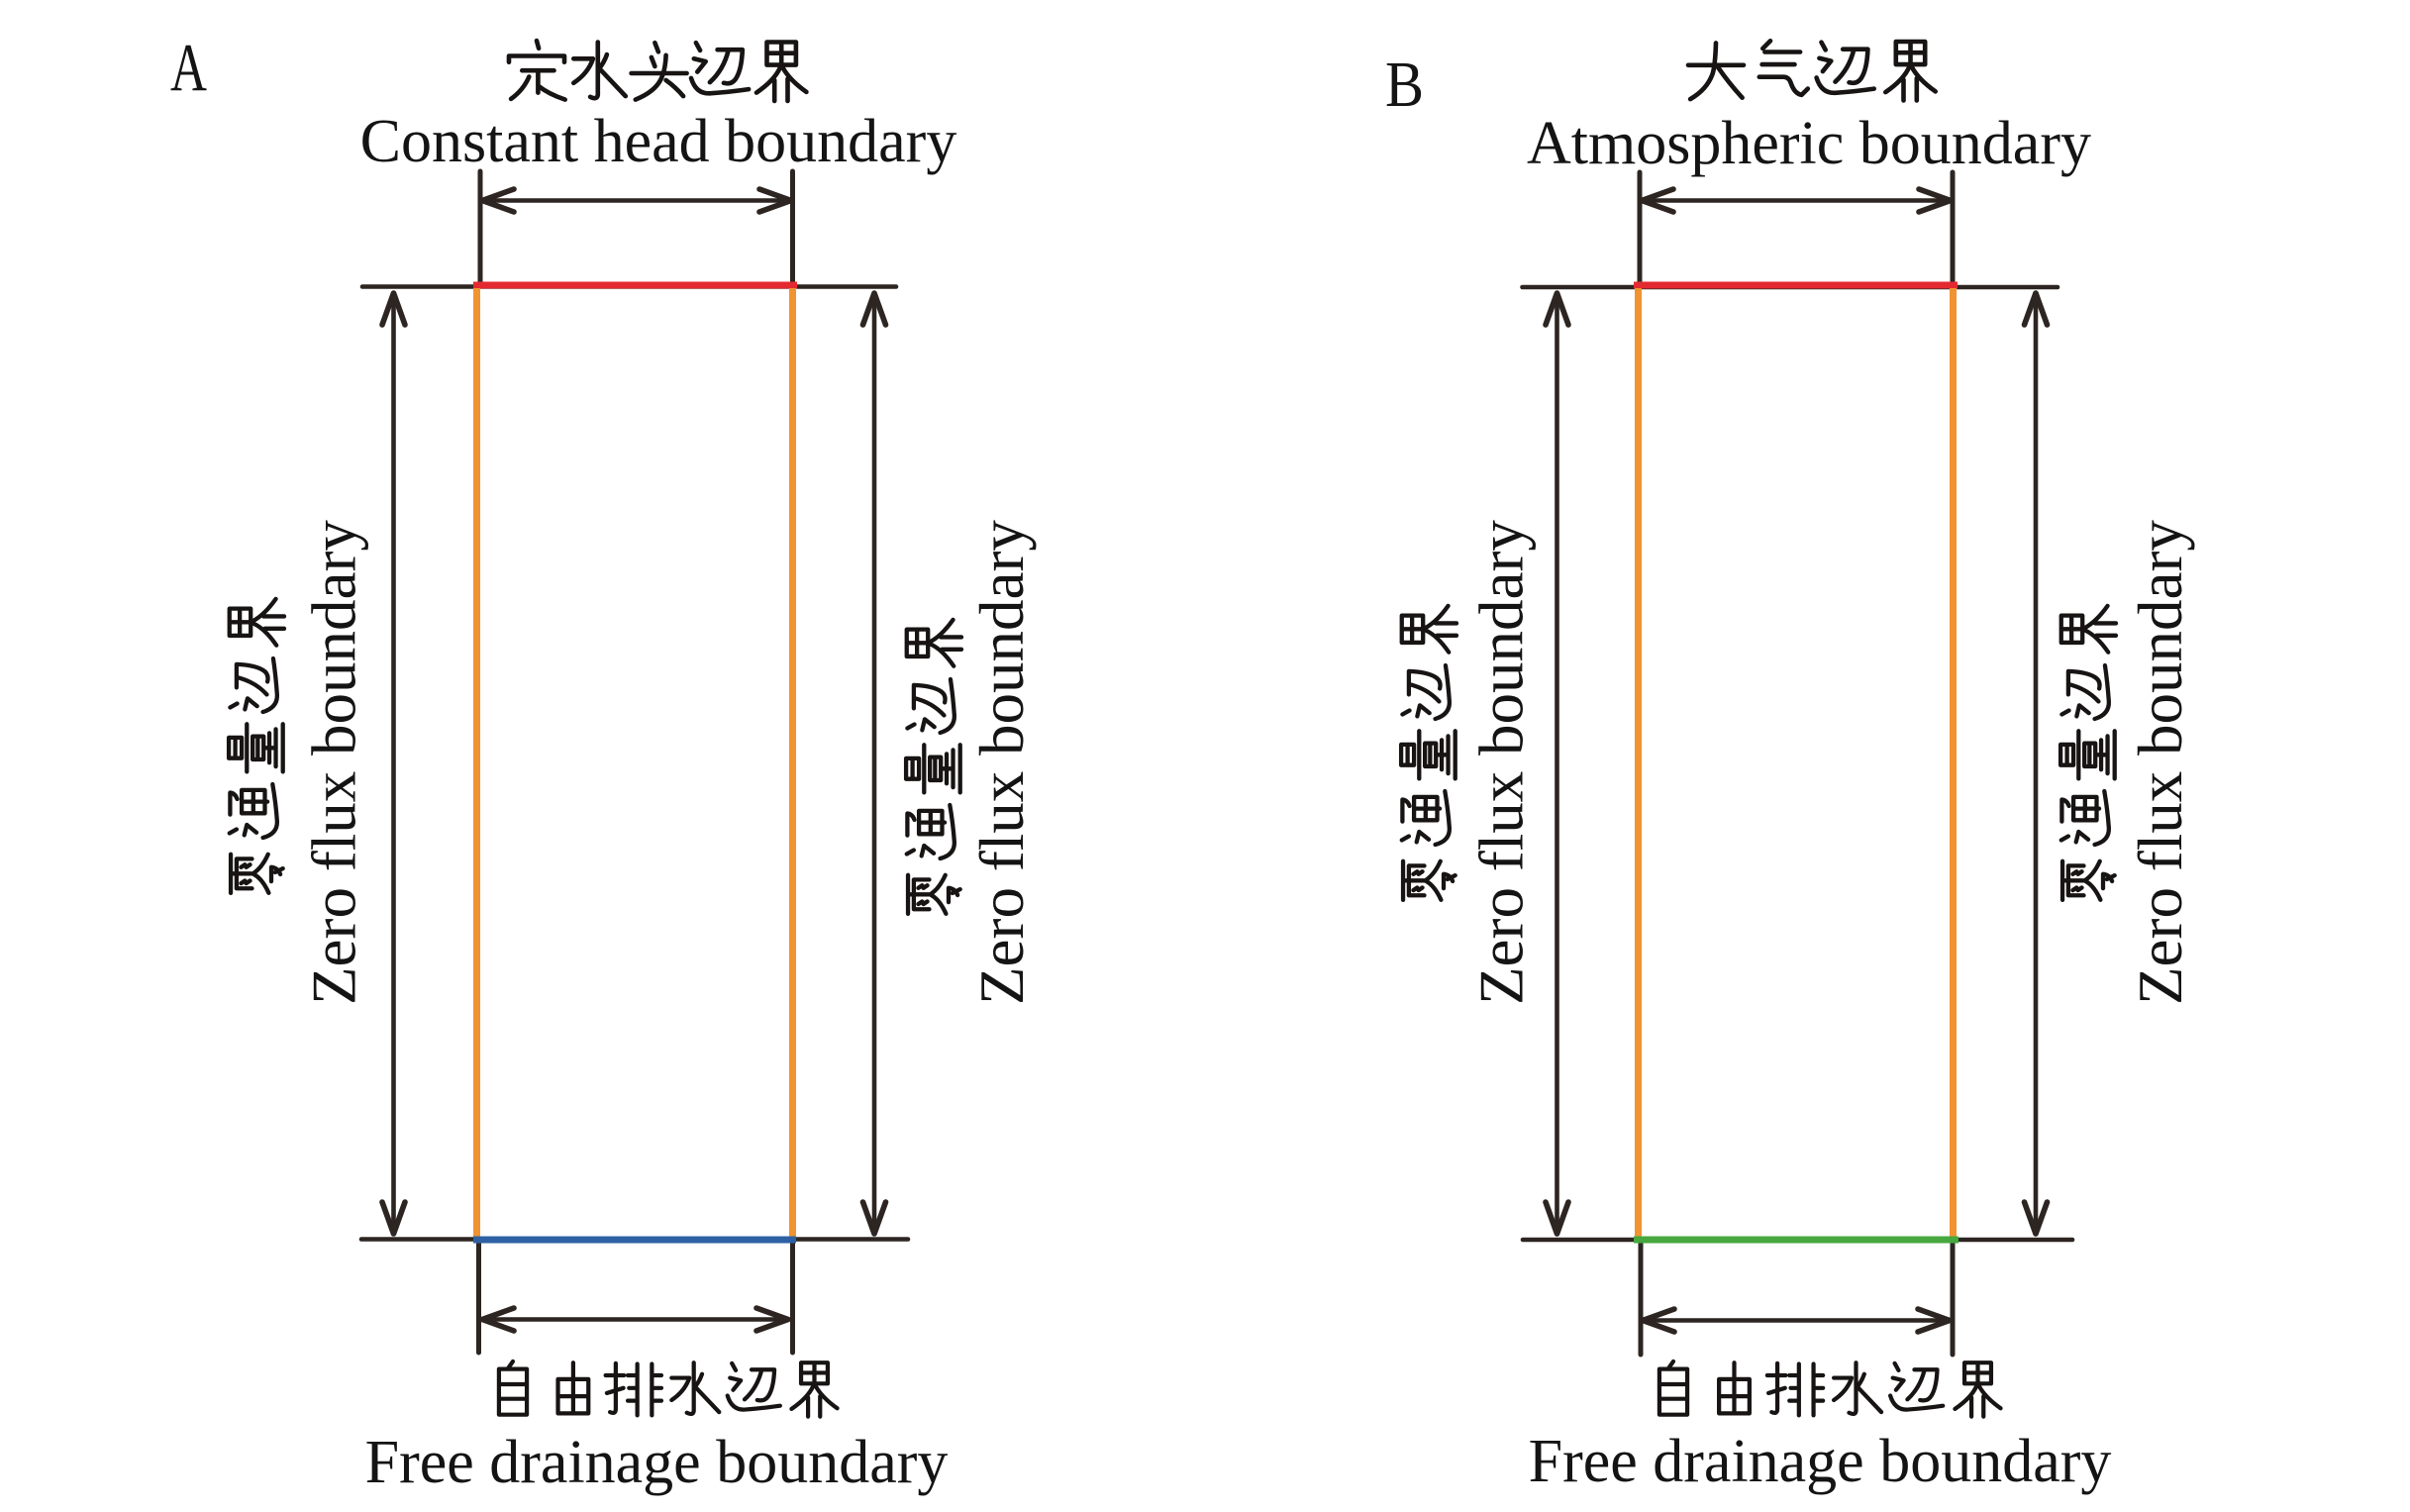 This screenshot has width=2410, height=1512. Describe the element at coordinates (1809, 143) in the screenshot. I see `svg-text: Atmospheric boundary` at that location.